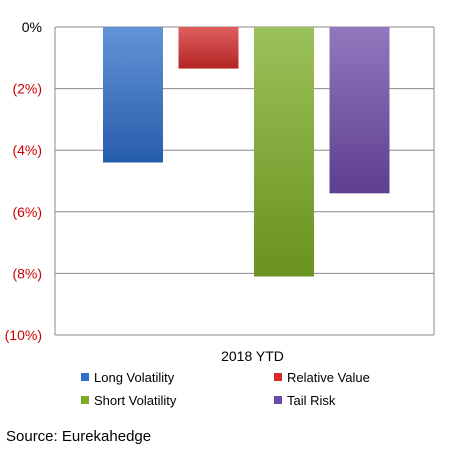 Image resolution: width=452 pixels, height=450 pixels. I want to click on bar-relative-value, so click(208, 48).